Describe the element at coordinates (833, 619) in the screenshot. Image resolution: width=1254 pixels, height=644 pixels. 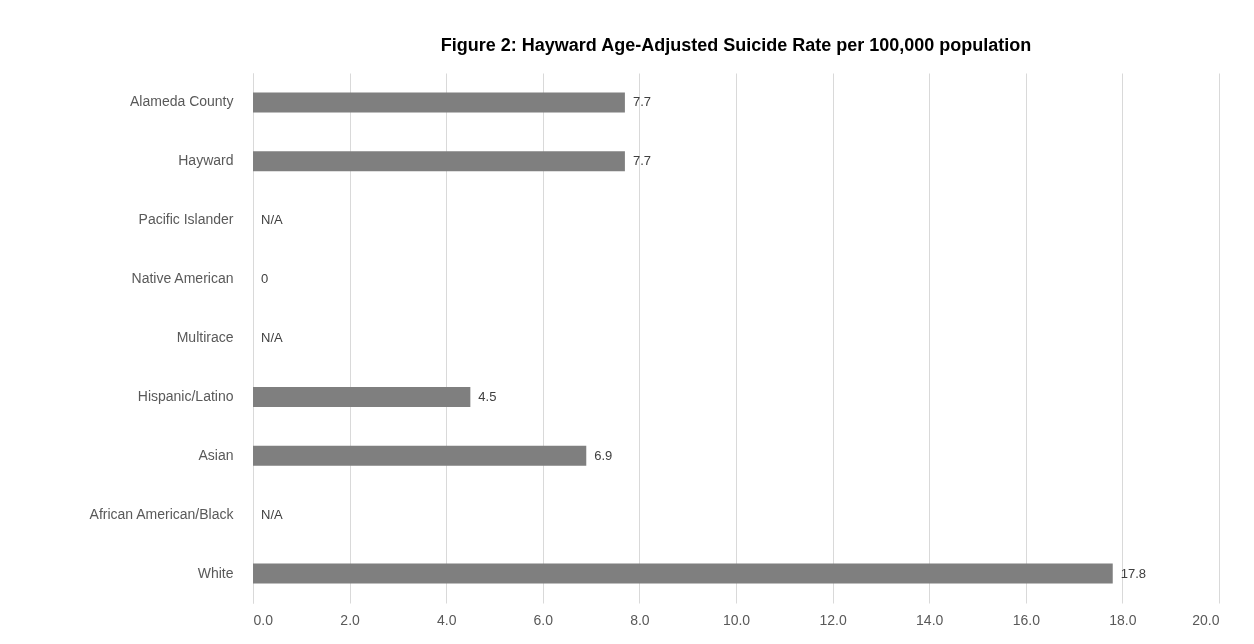
I see `x-tick-label: 12.0` at that location.